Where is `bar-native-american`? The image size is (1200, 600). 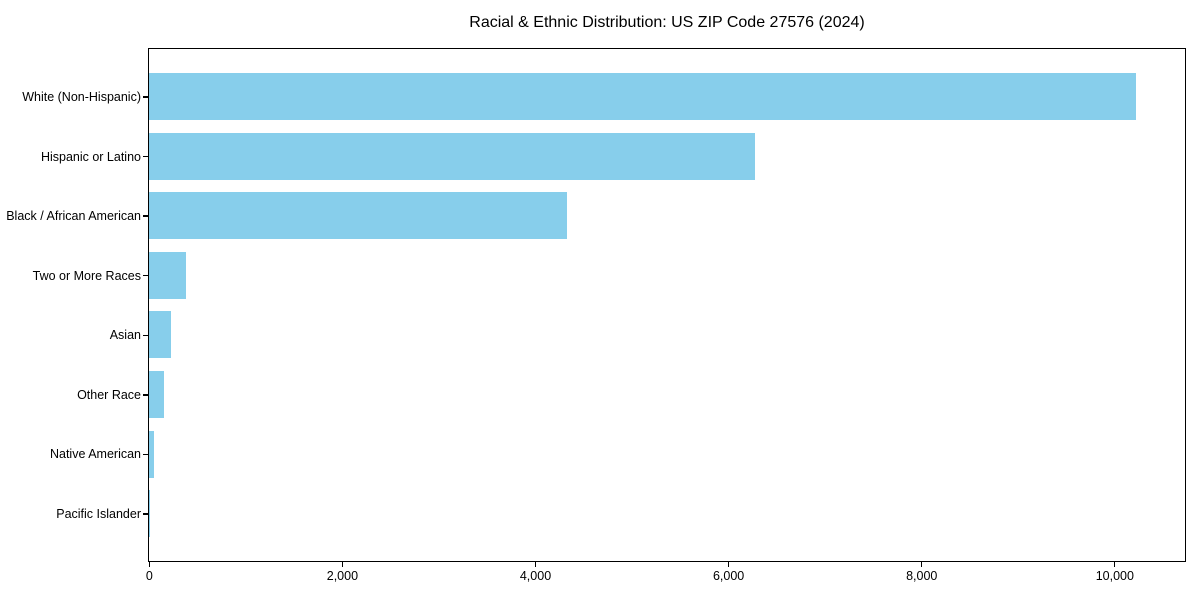 bar-native-american is located at coordinates (151, 454).